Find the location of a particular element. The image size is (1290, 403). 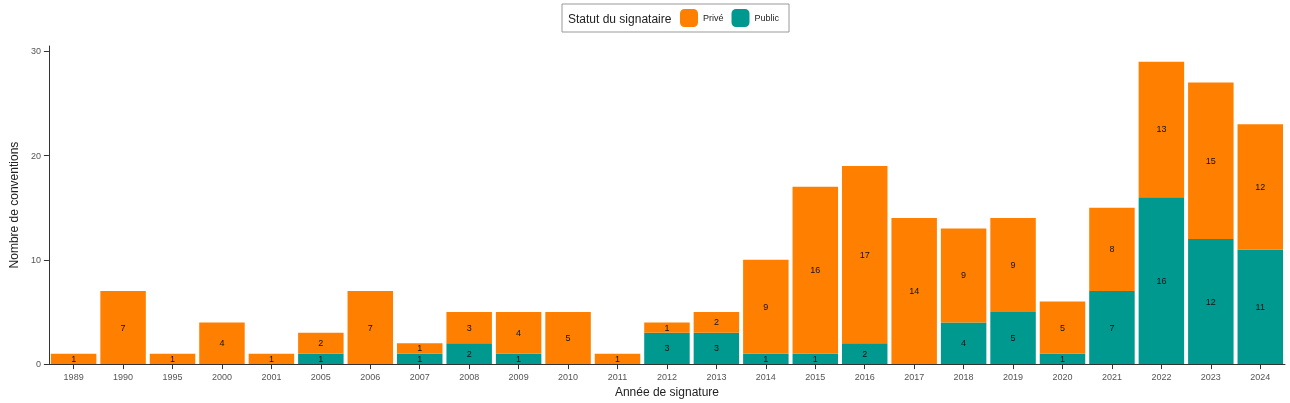

data-label: 11 is located at coordinates (1260, 306).